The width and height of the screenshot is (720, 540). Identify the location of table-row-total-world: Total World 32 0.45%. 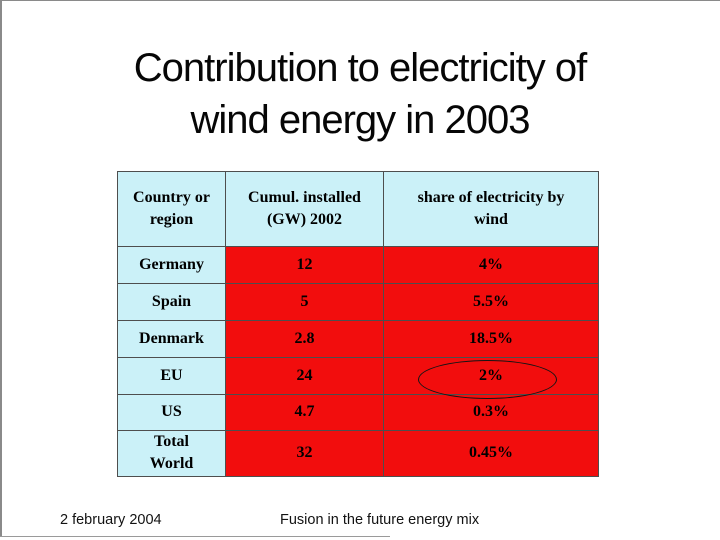
(358, 453).